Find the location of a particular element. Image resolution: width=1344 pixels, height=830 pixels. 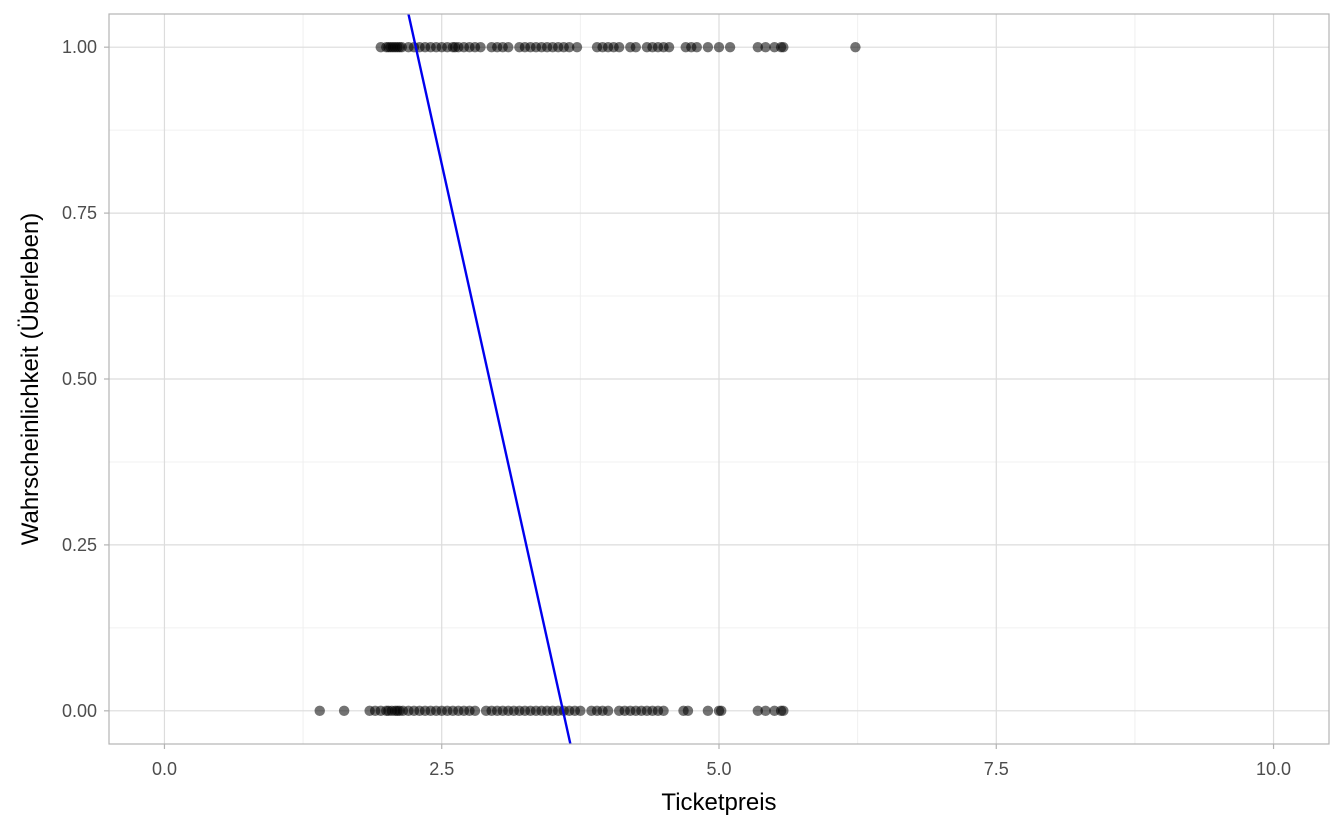

x-axis-title: Ticketpreis is located at coordinates (718, 802).